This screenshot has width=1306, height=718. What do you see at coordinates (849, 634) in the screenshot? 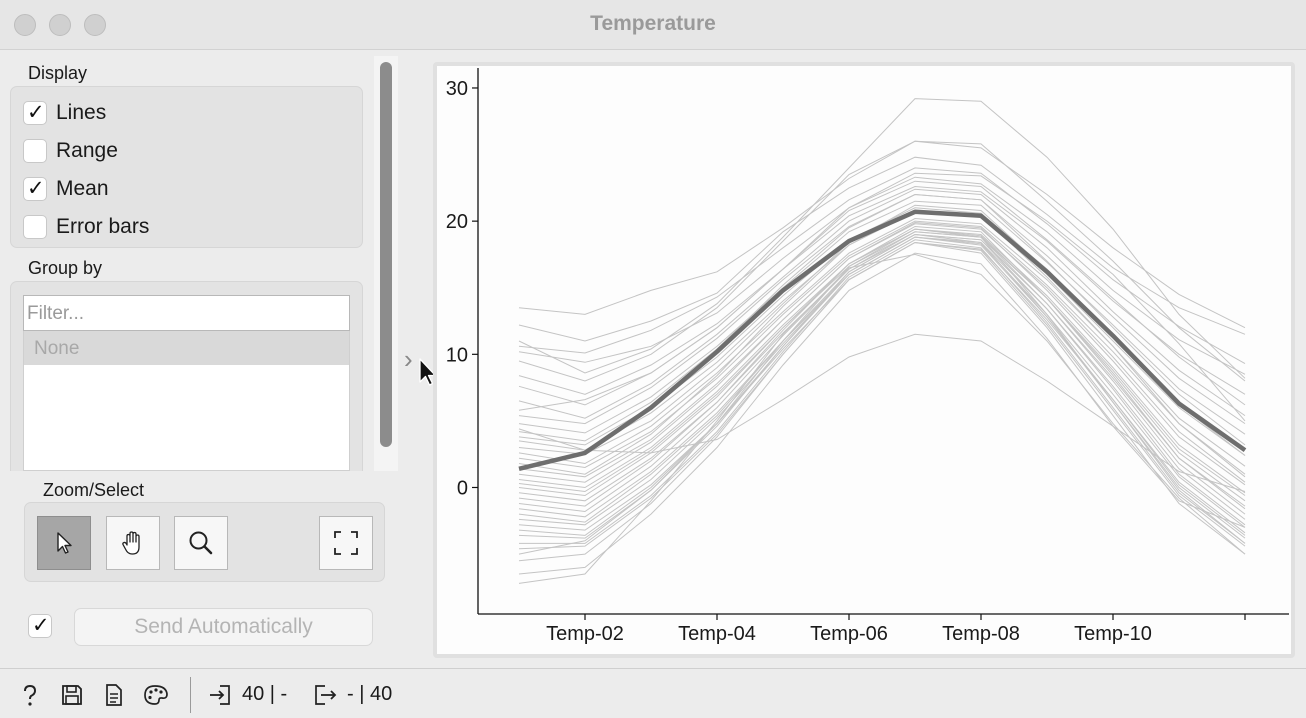
I see `x-tick-label: Temp-06` at bounding box center [849, 634].